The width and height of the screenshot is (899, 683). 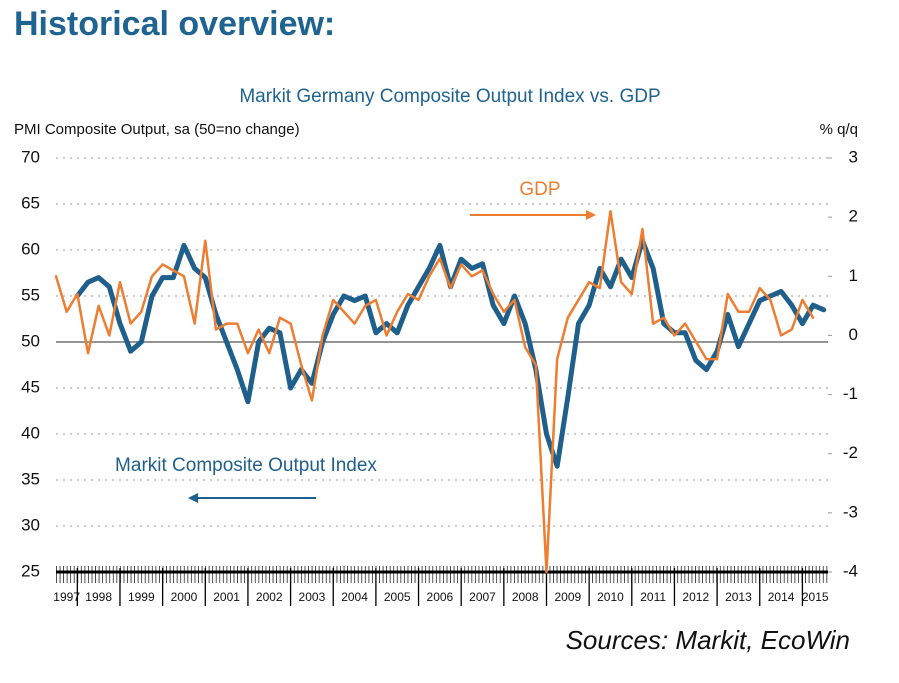 What do you see at coordinates (781, 597) in the screenshot?
I see `x-tick-label: 2014` at bounding box center [781, 597].